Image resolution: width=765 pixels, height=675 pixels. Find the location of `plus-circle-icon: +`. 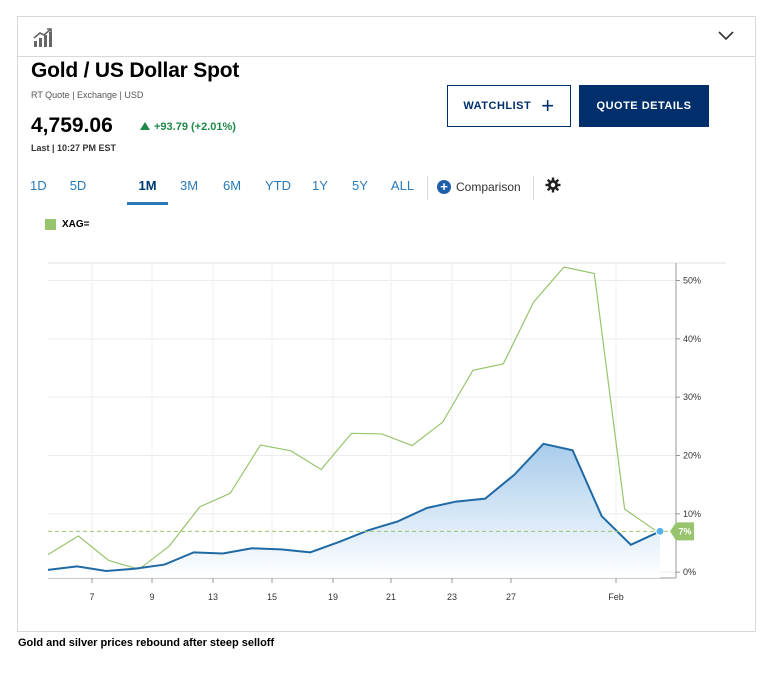

plus-circle-icon: + is located at coordinates (444, 187).